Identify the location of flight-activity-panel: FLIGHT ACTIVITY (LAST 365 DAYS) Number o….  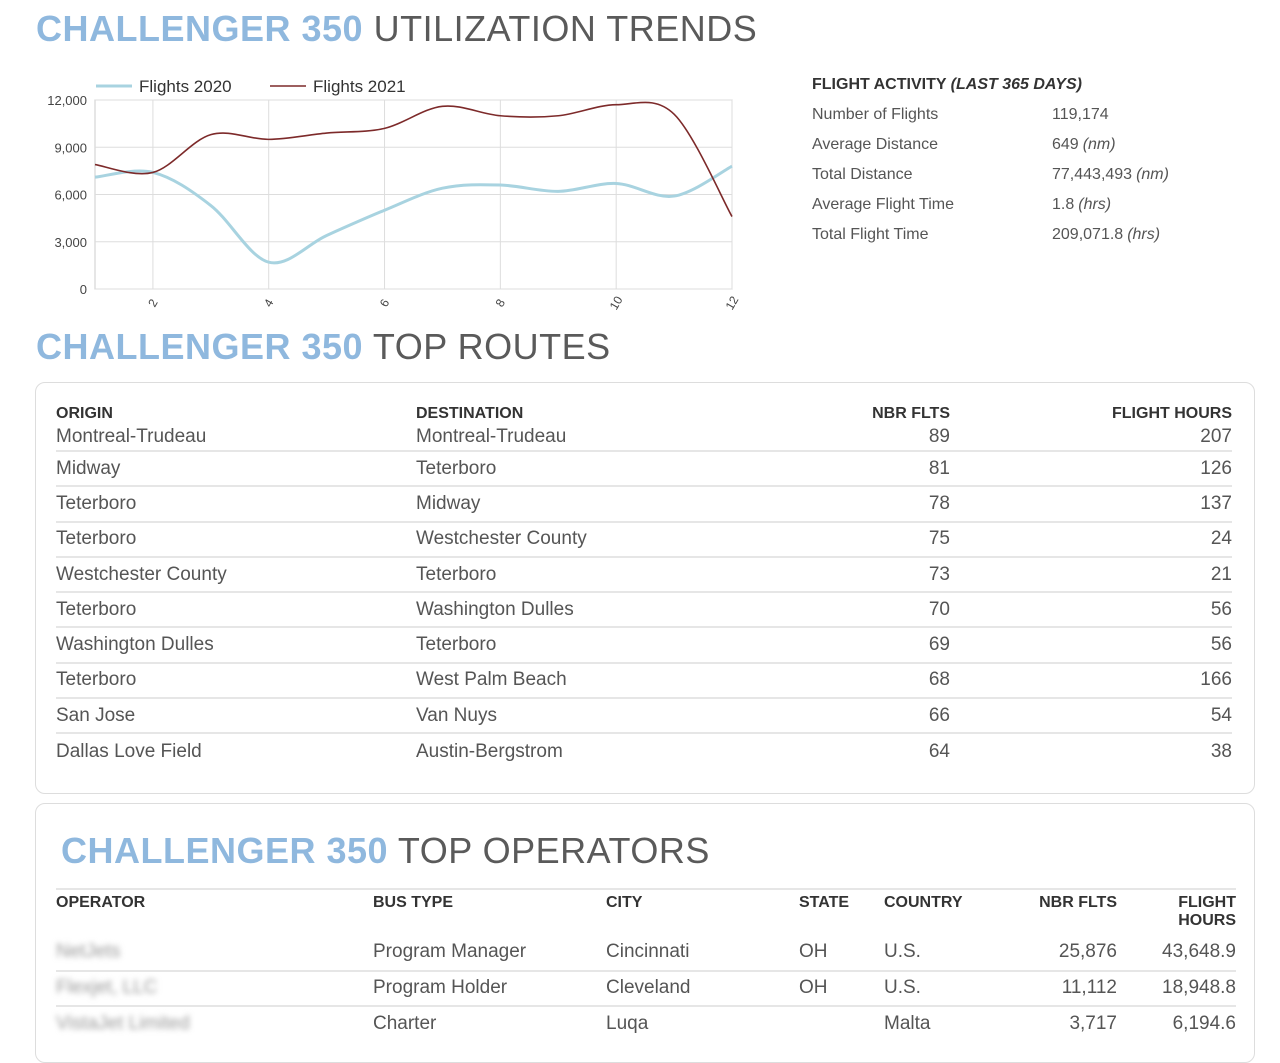
(1032, 163).